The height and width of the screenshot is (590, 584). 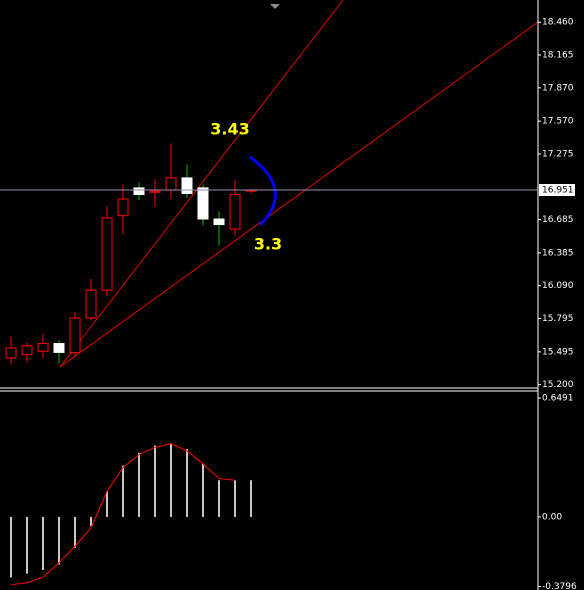 What do you see at coordinates (558, 56) in the screenshot?
I see `y-tick-label: 18.165` at bounding box center [558, 56].